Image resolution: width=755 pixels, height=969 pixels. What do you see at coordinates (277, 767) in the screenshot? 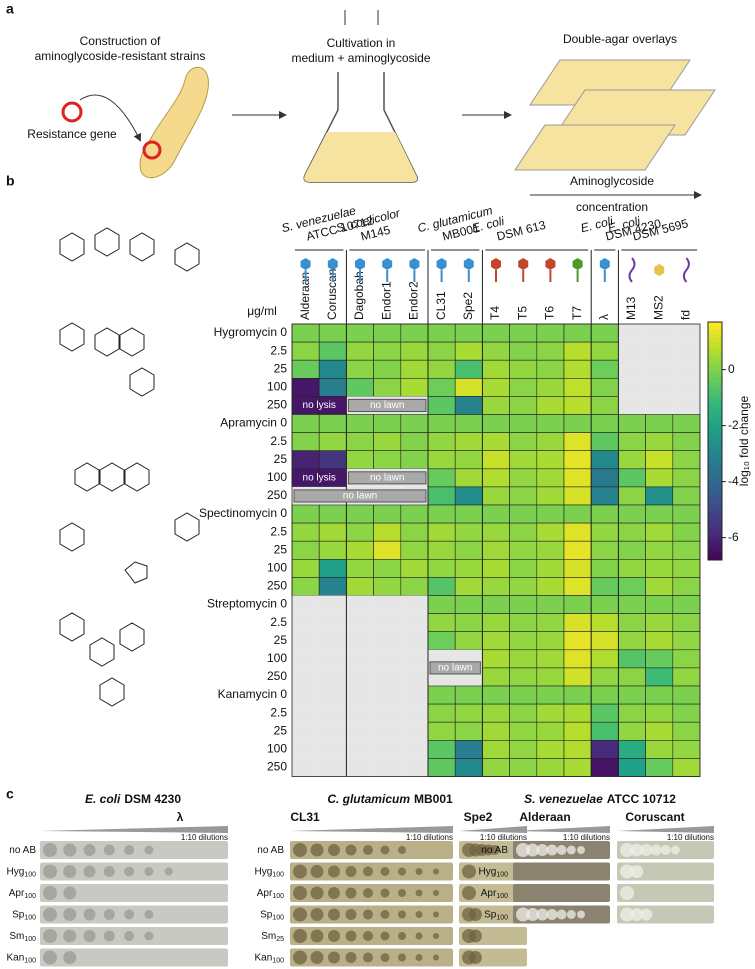
I see `row-label: 250` at bounding box center [277, 767].